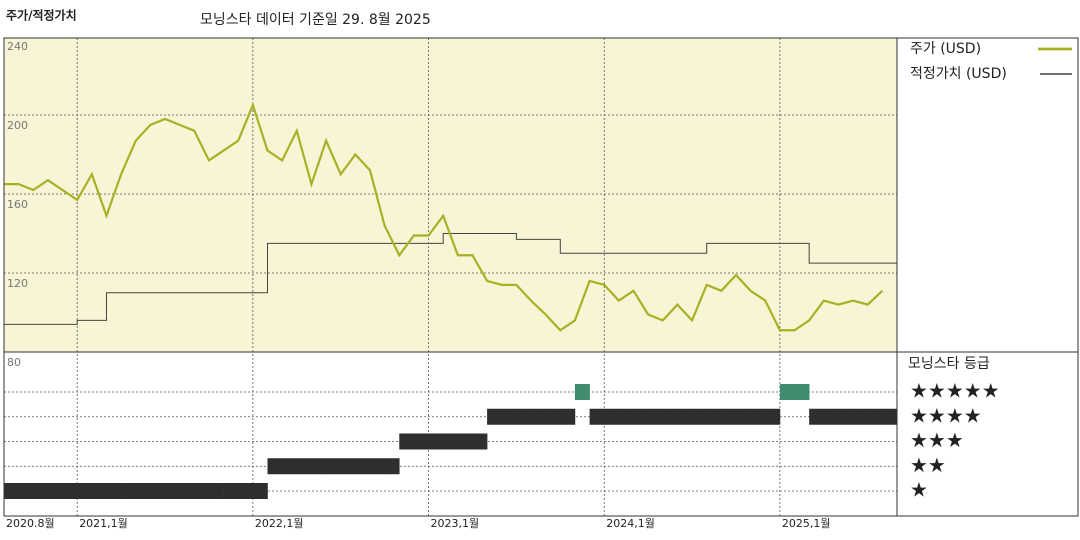 This screenshot has height=540, width=1080. Describe the element at coordinates (806, 523) in the screenshot. I see `x-tick-label: 2025,1월` at that location.